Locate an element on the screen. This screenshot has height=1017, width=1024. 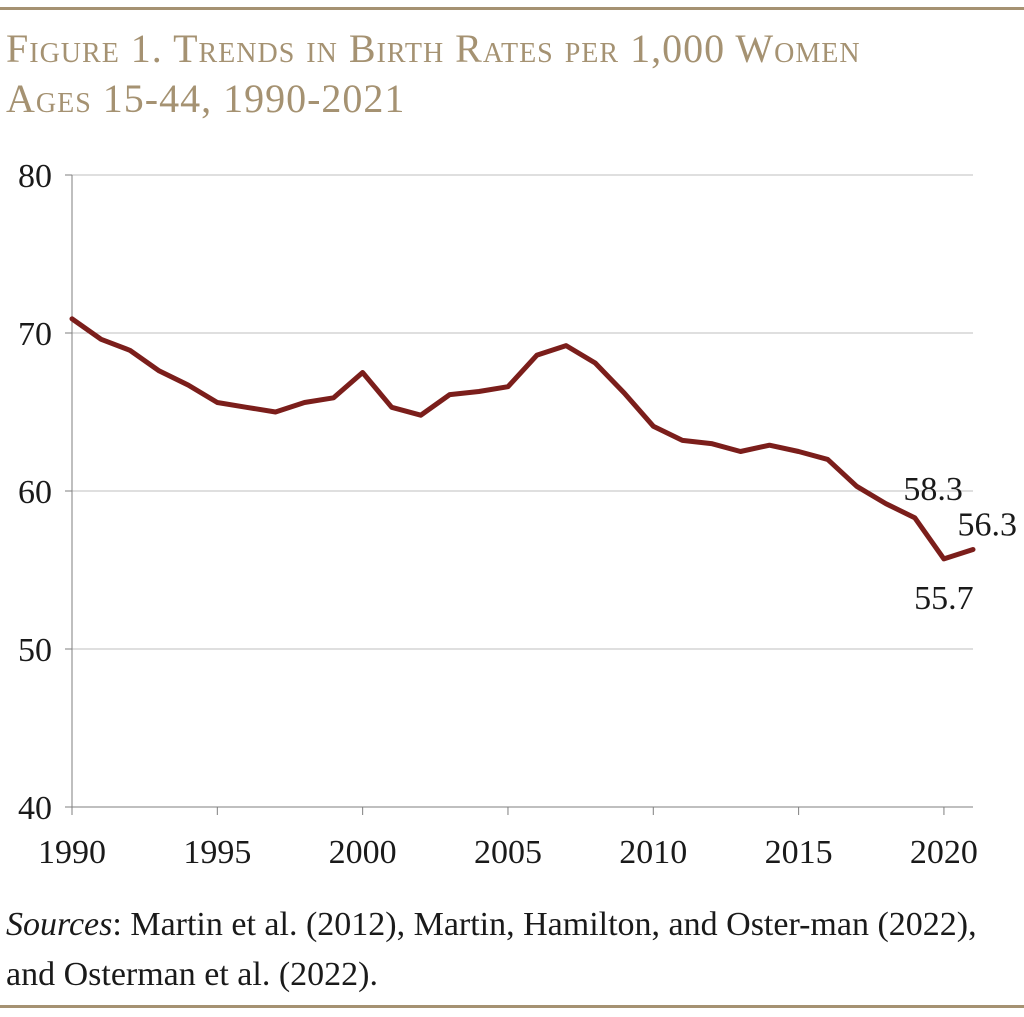
sources-label: Sources is located at coordinates (59, 924).